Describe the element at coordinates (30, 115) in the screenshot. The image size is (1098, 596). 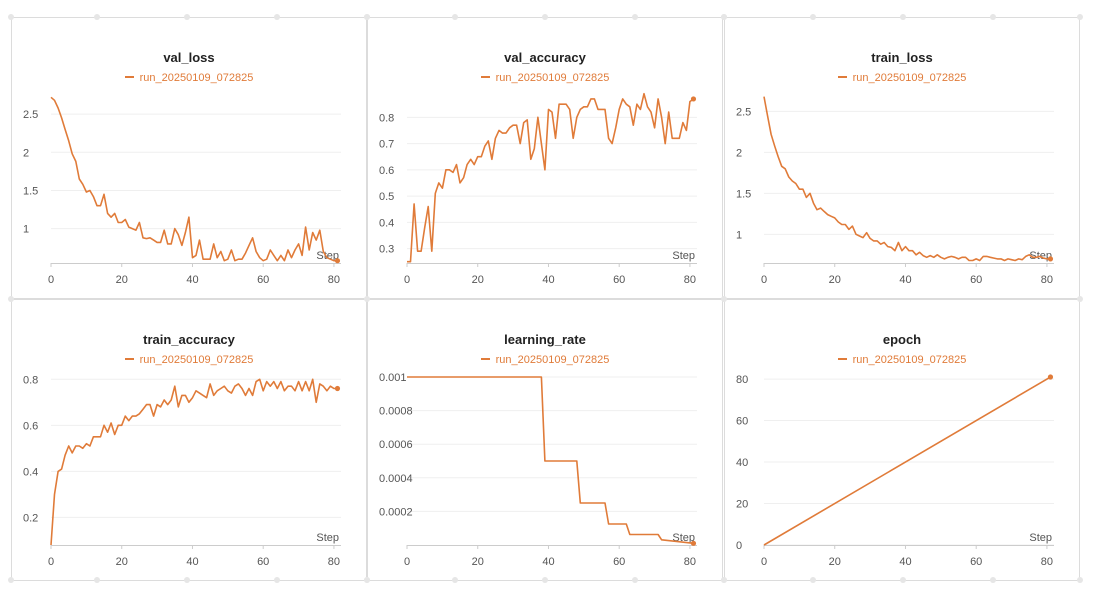
I see `y-tick-label: 2.5` at that location.